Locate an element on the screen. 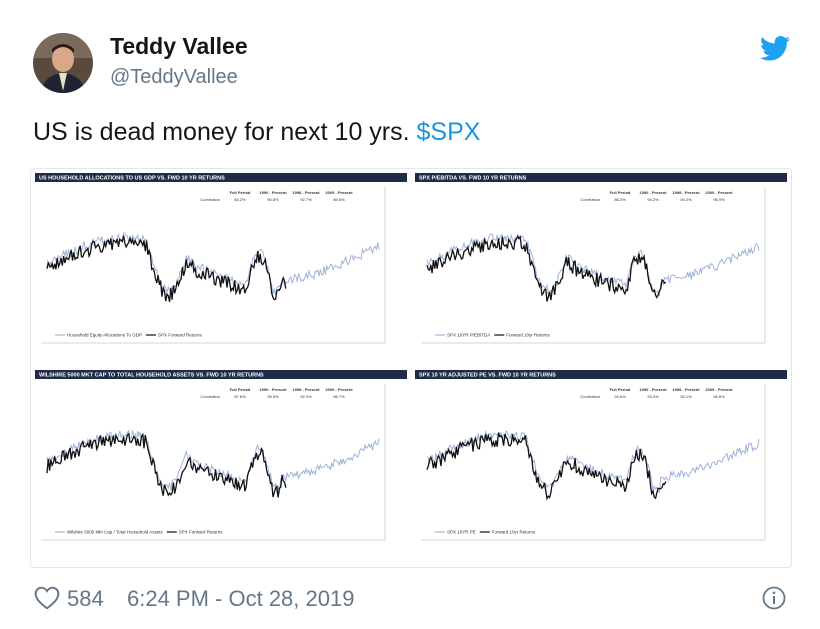 Image resolution: width=820 pixels, height=629 pixels. series-line-light is located at coordinates (593, 265).